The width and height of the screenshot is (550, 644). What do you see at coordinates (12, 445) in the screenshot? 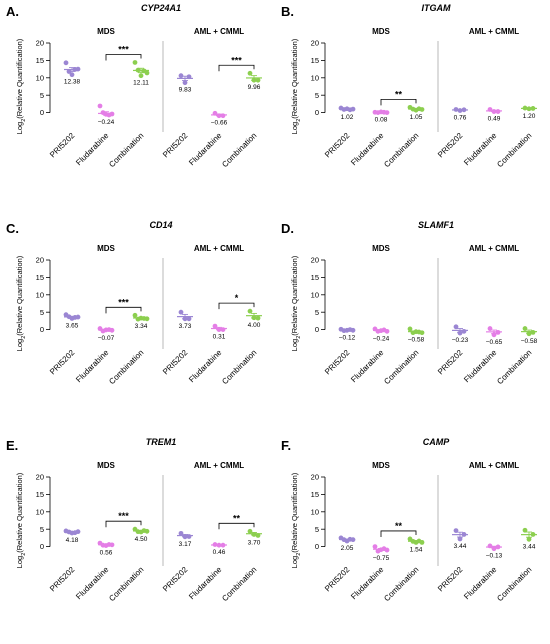
I see `panel-letter: E.` at bounding box center [12, 445].